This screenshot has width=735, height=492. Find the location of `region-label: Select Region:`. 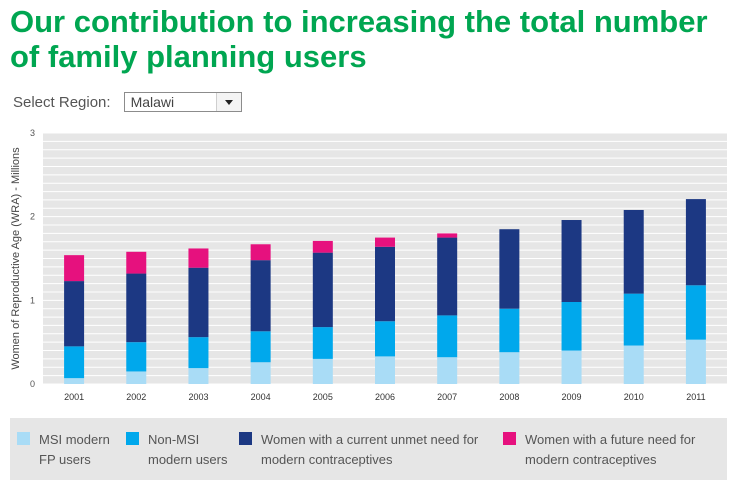

region-label: Select Region: is located at coordinates (62, 102).